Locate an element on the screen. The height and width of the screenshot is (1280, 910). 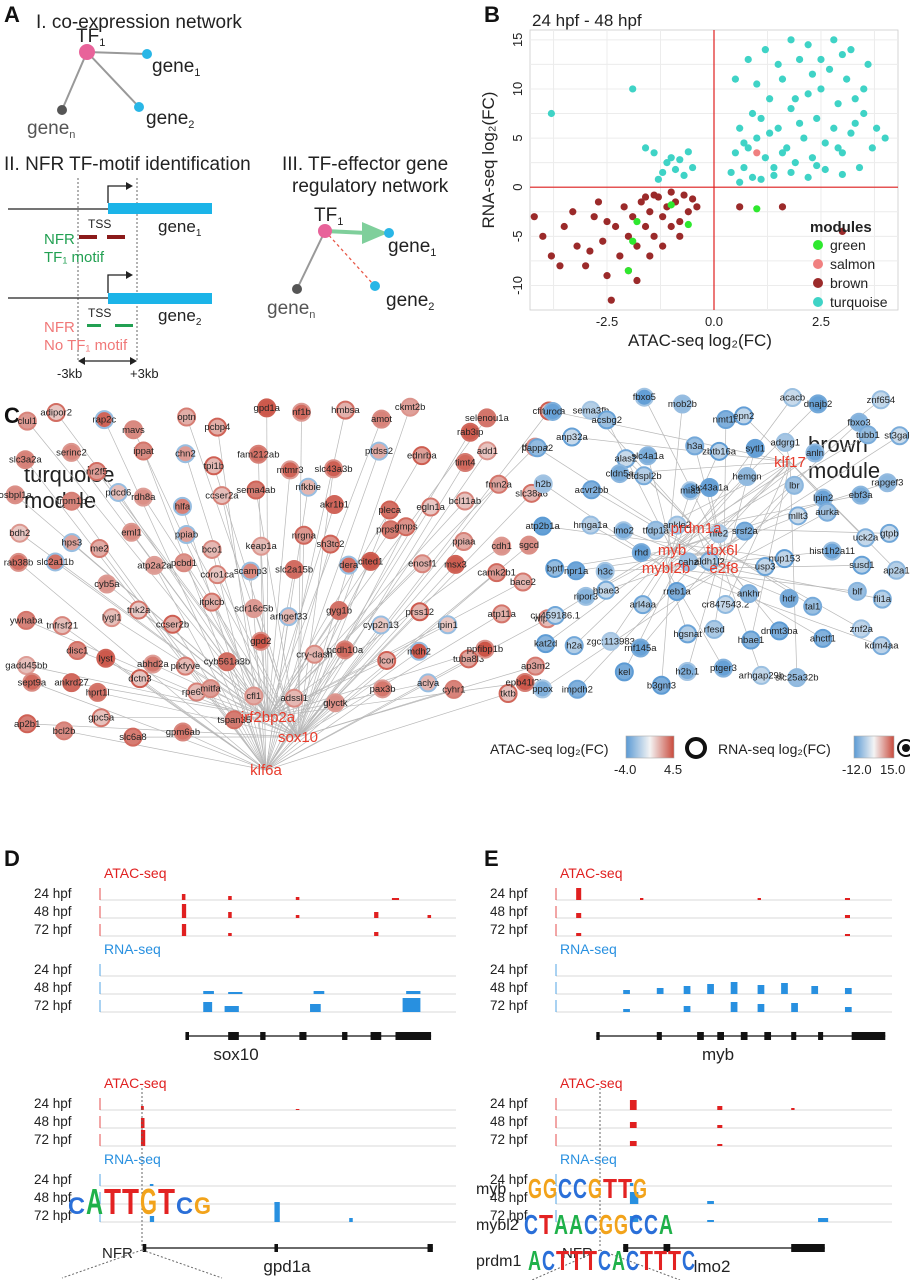
network-node: disc1 is located at coordinates (77, 650).